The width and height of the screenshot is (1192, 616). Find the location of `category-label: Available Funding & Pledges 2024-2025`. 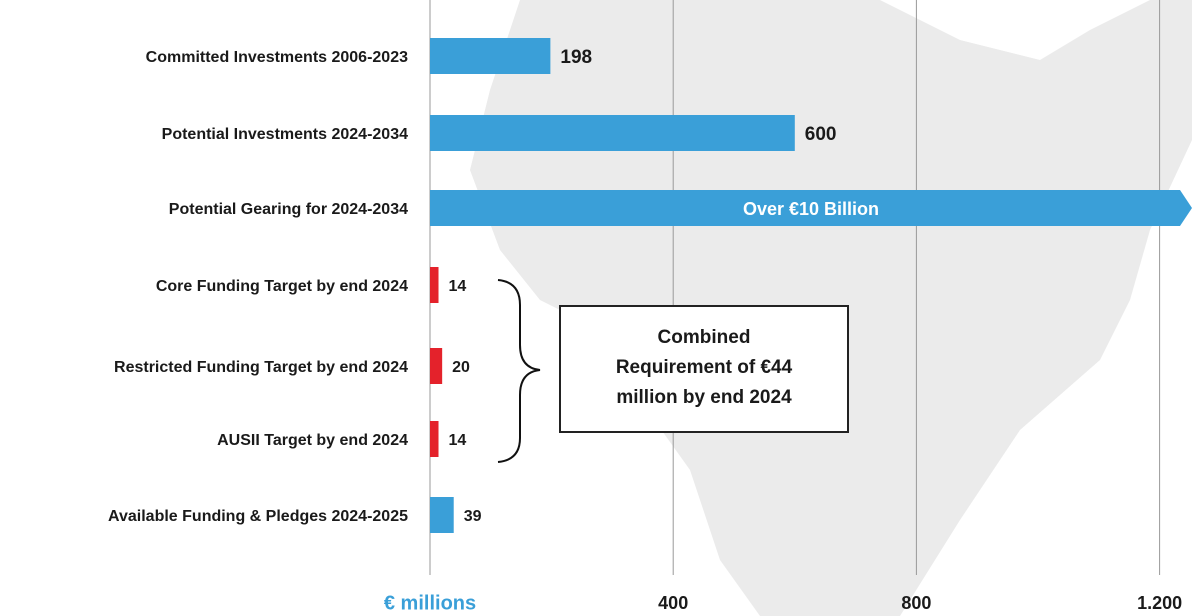

category-label: Available Funding & Pledges 2024-2025 is located at coordinates (258, 516).